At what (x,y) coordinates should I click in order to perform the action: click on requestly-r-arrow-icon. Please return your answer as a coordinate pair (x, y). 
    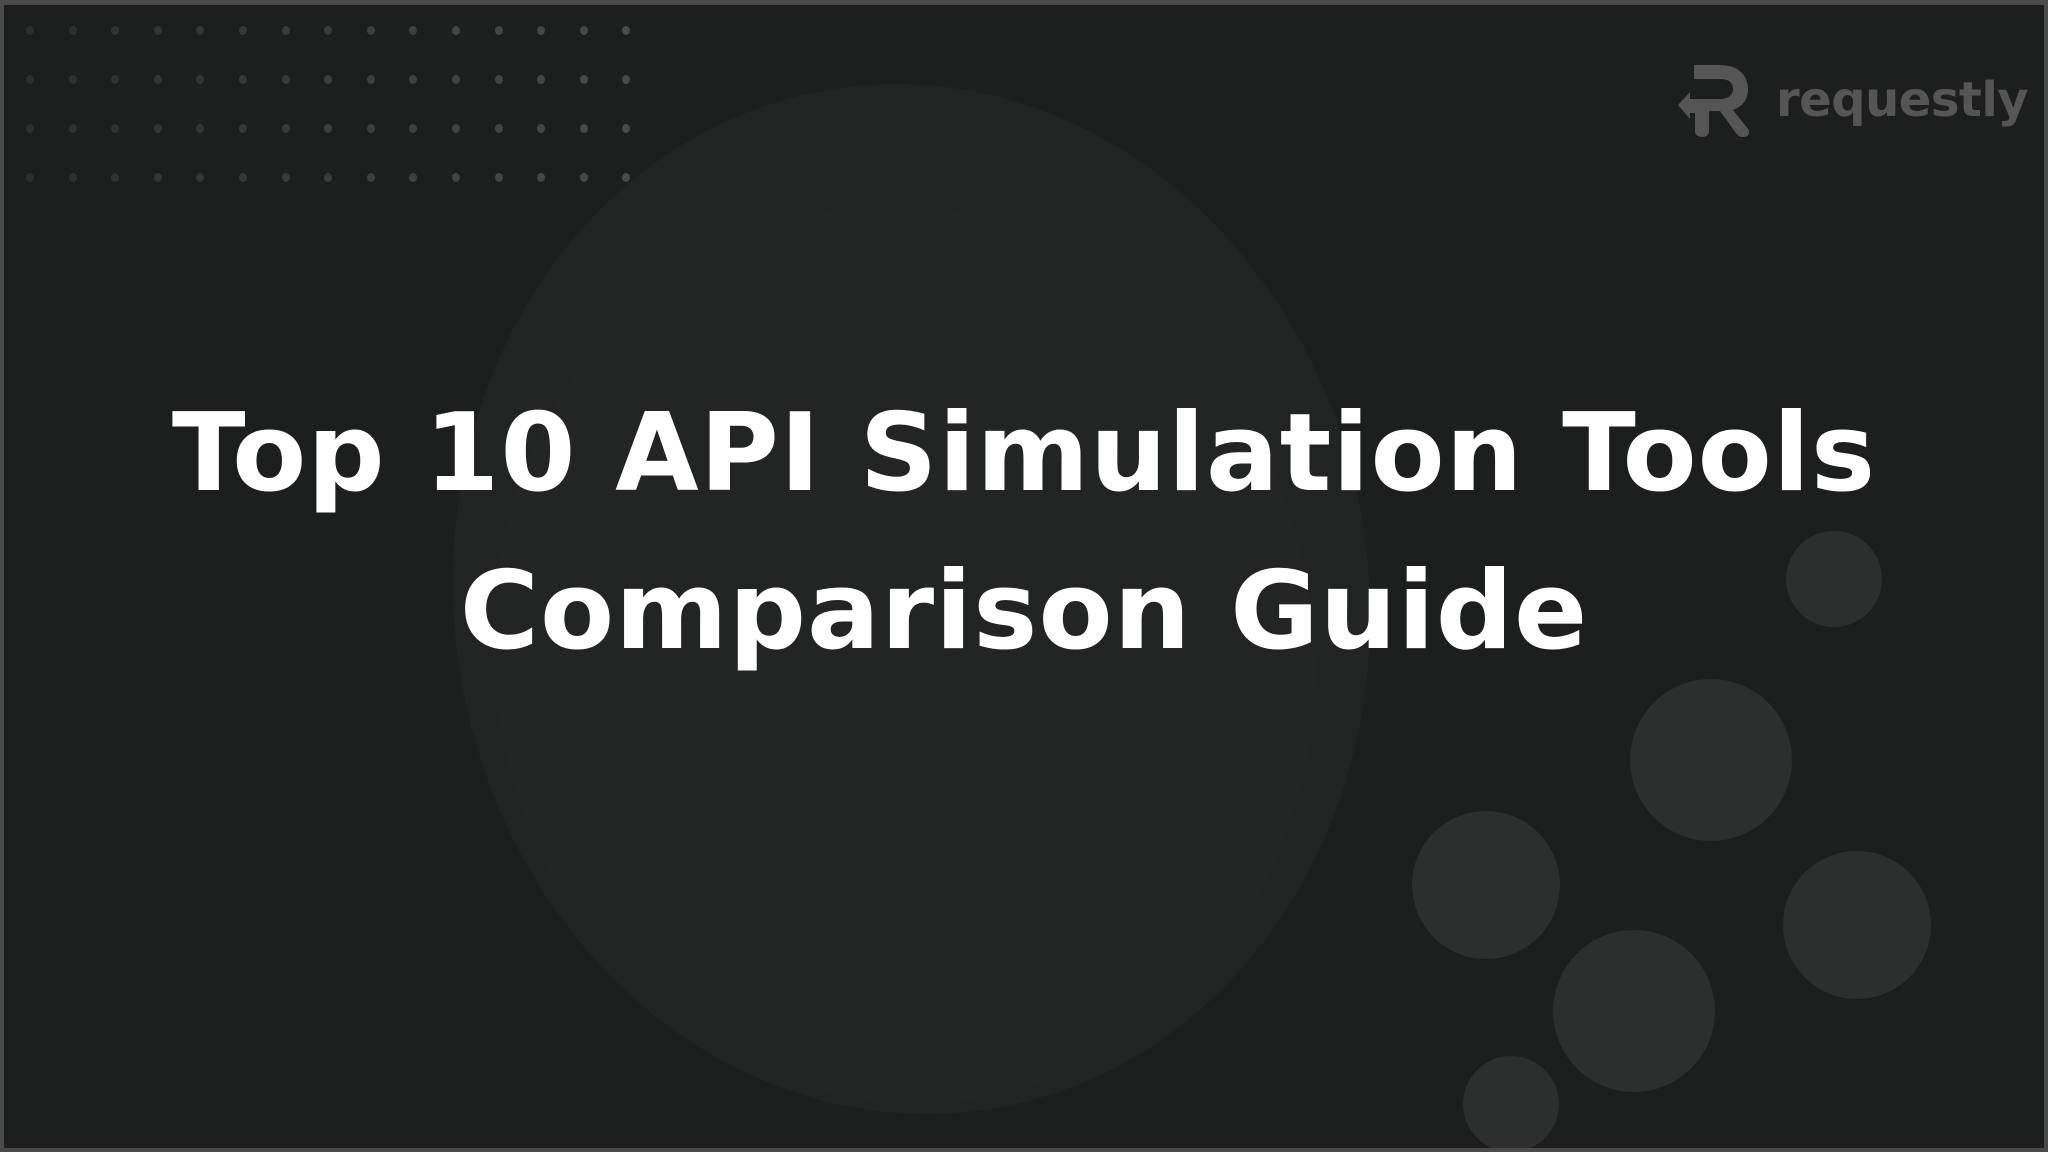
    Looking at the image, I should click on (1714, 101).